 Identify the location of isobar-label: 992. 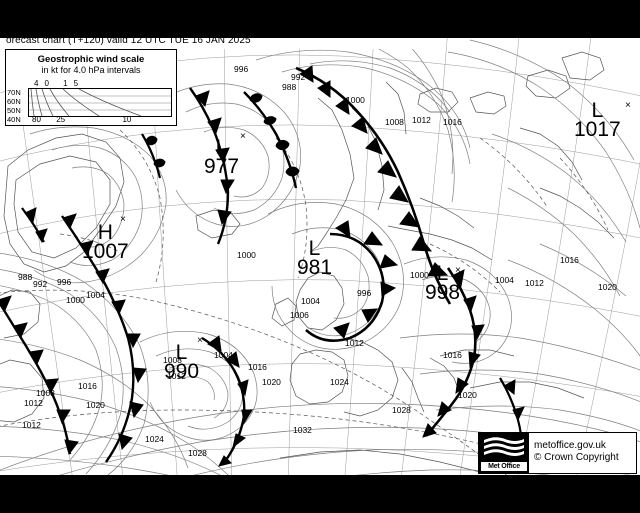
(40, 284).